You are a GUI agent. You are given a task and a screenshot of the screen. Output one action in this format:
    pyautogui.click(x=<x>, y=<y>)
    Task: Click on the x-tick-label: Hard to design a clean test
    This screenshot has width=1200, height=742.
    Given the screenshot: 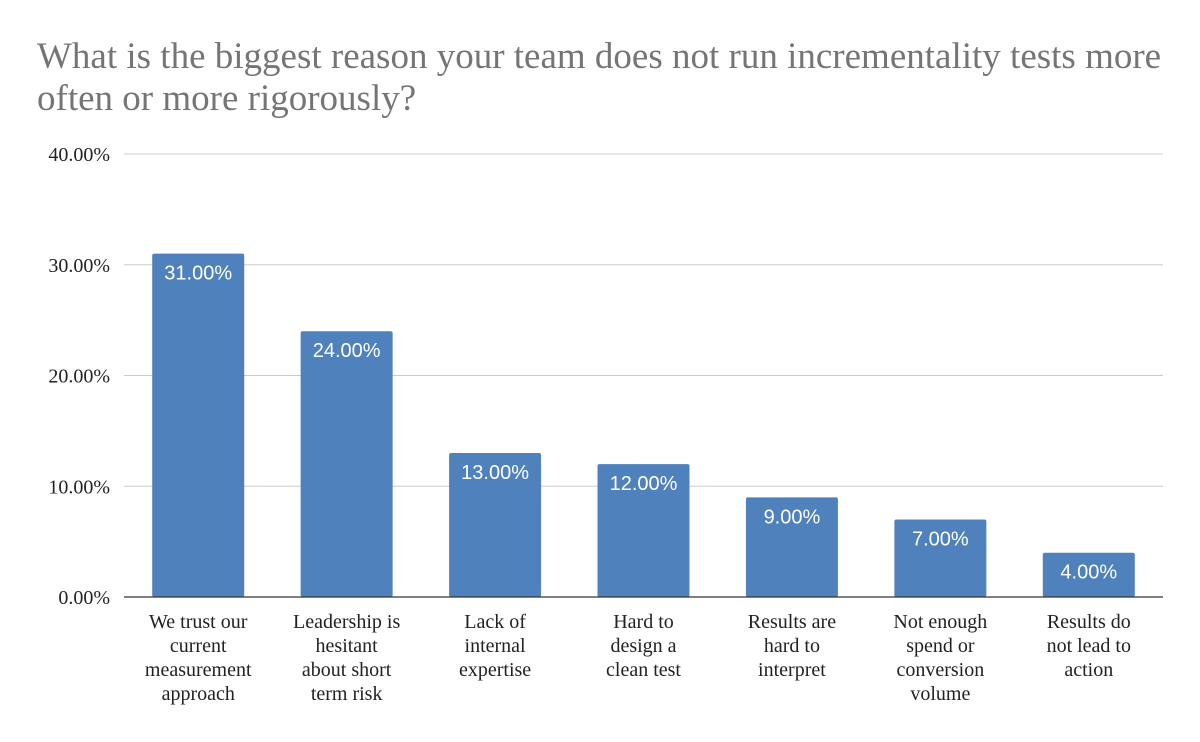 What is the action you would take?
    pyautogui.click(x=643, y=646)
    